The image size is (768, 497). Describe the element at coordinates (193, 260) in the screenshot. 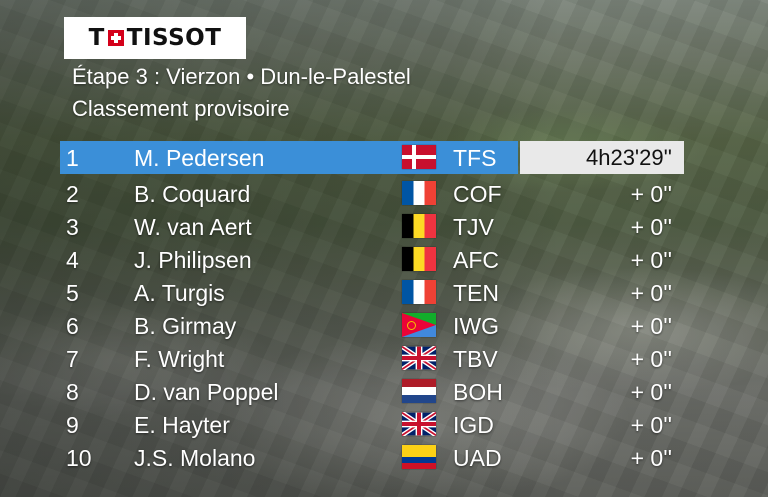

I see `rider-name: J. Philipsen` at that location.